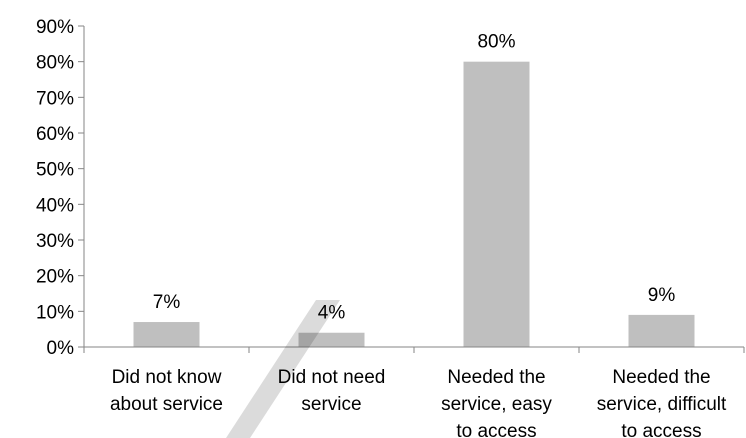 Image resolution: width=746 pixels, height=438 pixels. What do you see at coordinates (55, 277) in the screenshot?
I see `y-tick-label: 20%` at bounding box center [55, 277].